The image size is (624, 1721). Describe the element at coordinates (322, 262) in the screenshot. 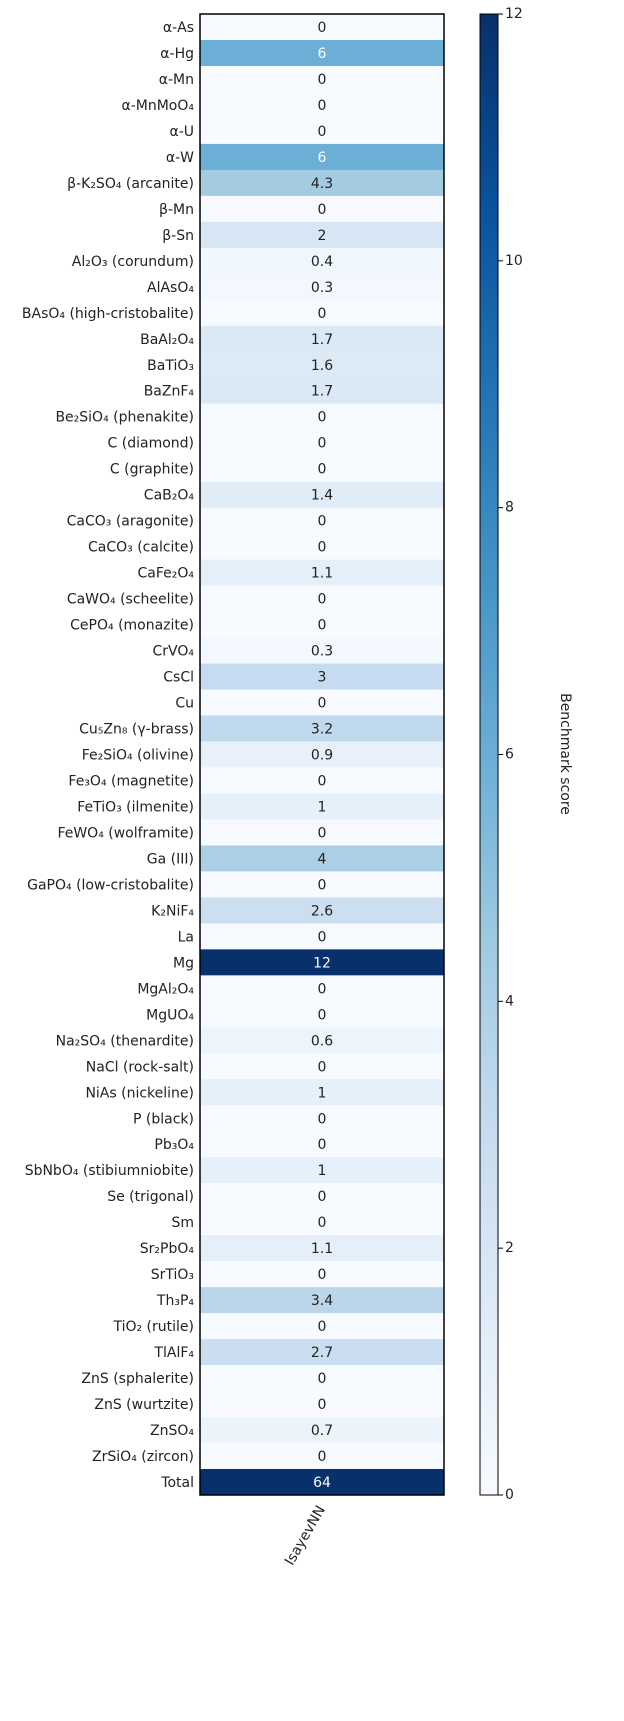

I see `cell-label: 0.4` at that location.